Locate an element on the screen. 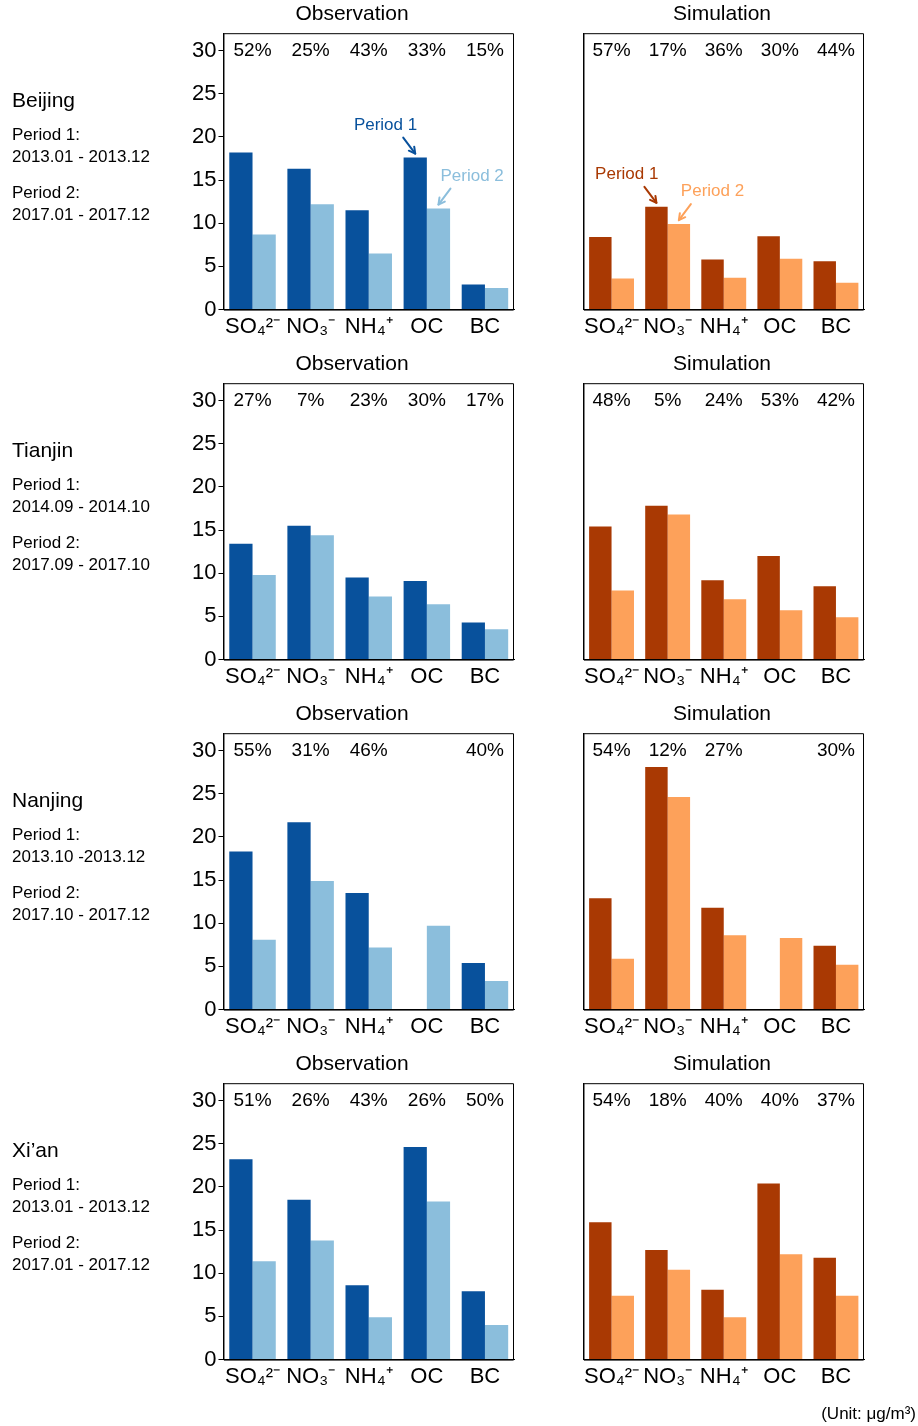 Image resolution: width=918 pixels, height=1426 pixels. annotation: Period 2 is located at coordinates (472, 175).